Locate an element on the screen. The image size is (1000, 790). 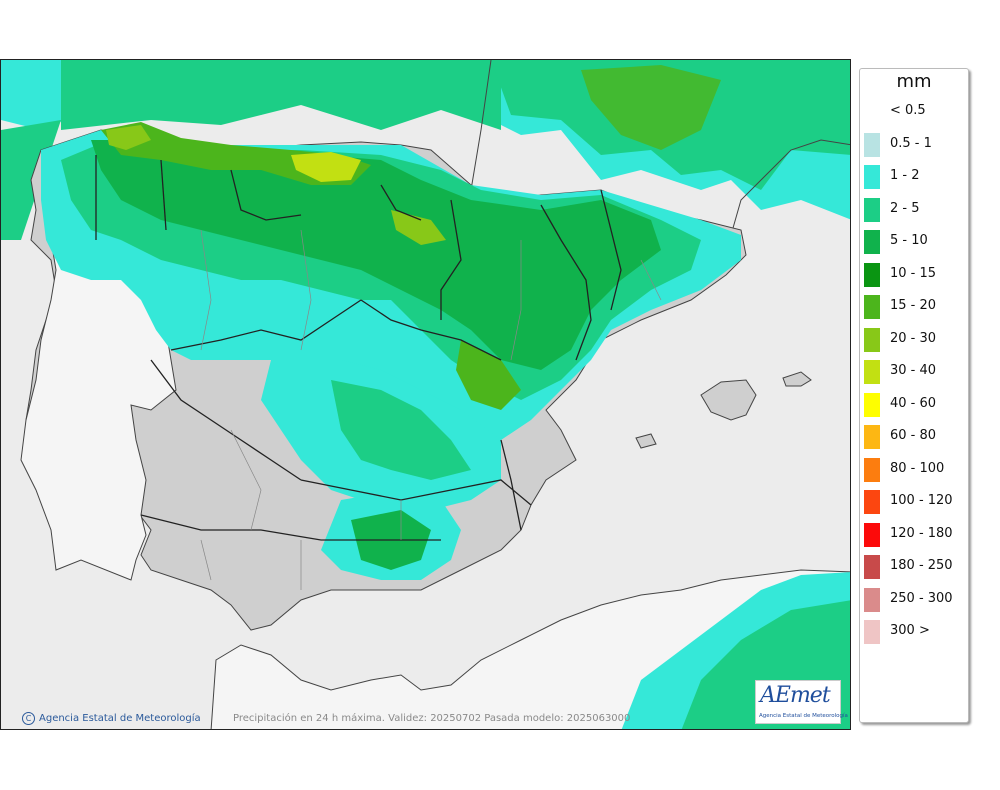
precip-area-asturias-peak is located at coordinates (128, 137).